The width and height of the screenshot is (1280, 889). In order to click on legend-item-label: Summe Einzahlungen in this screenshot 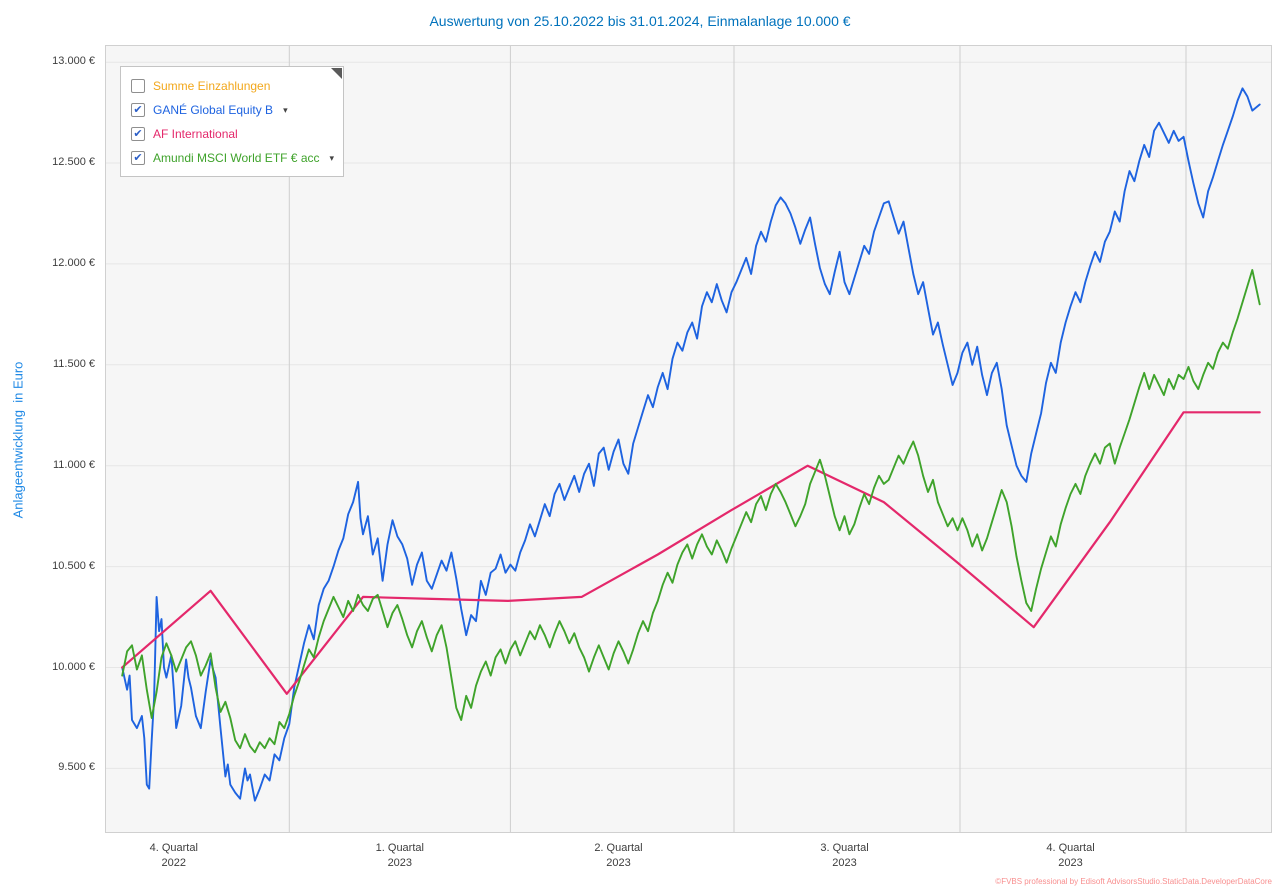, I will do `click(212, 86)`.